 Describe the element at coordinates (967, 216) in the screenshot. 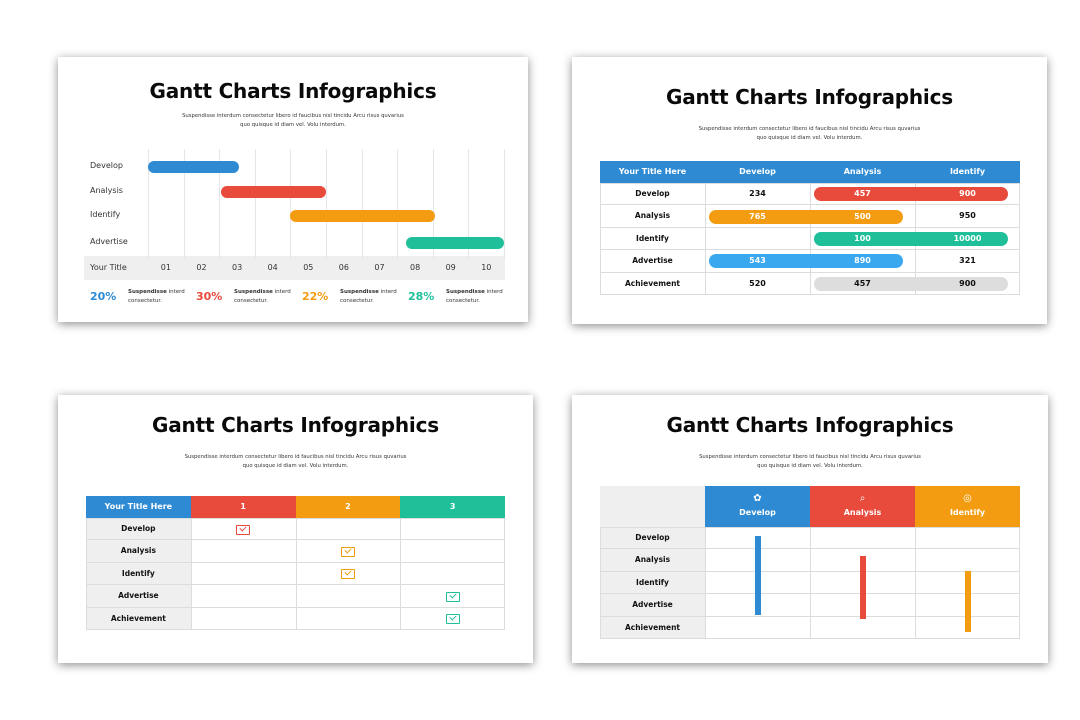

I see `cell-value: 950` at that location.